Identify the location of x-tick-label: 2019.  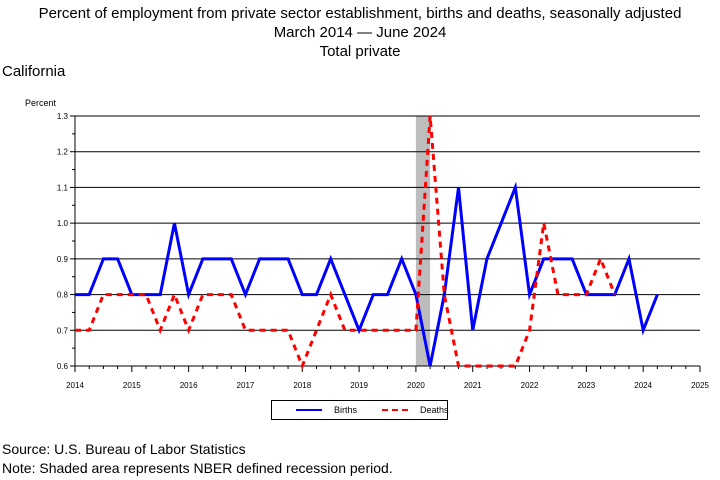
(359, 385).